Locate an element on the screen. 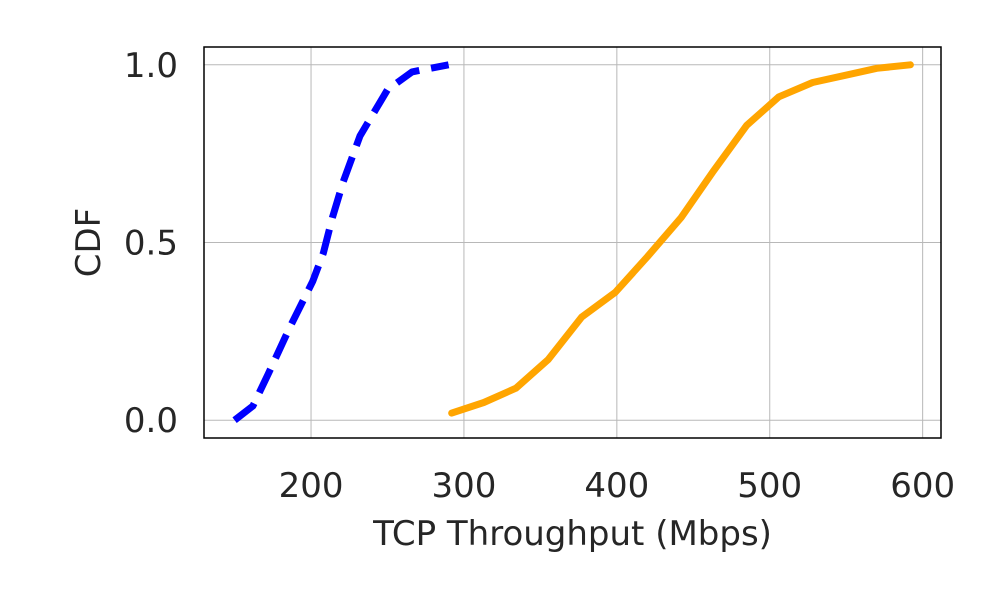 The image size is (1000, 604). y-tick-label: 0.0 is located at coordinates (151, 421).